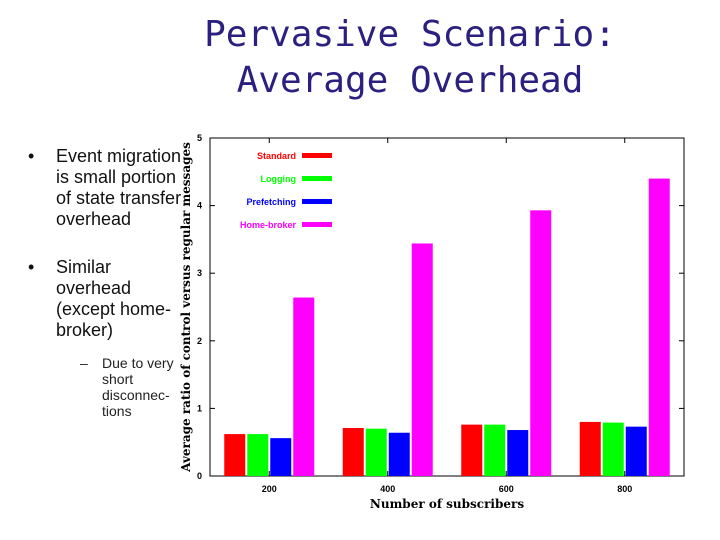 The image size is (720, 540). What do you see at coordinates (317, 178) in the screenshot?
I see `legend-swatch-logging` at bounding box center [317, 178].